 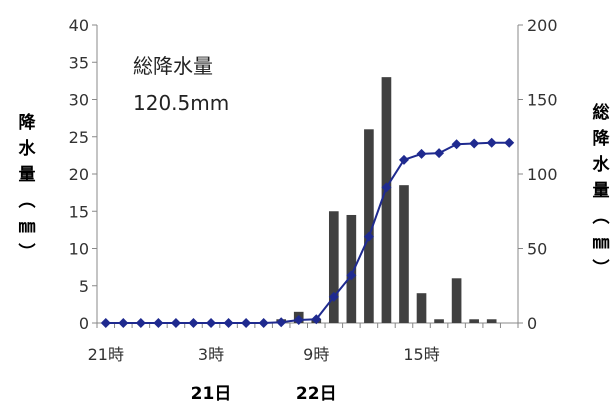 I want to click on y-left-title-char: 降, so click(x=28, y=122).